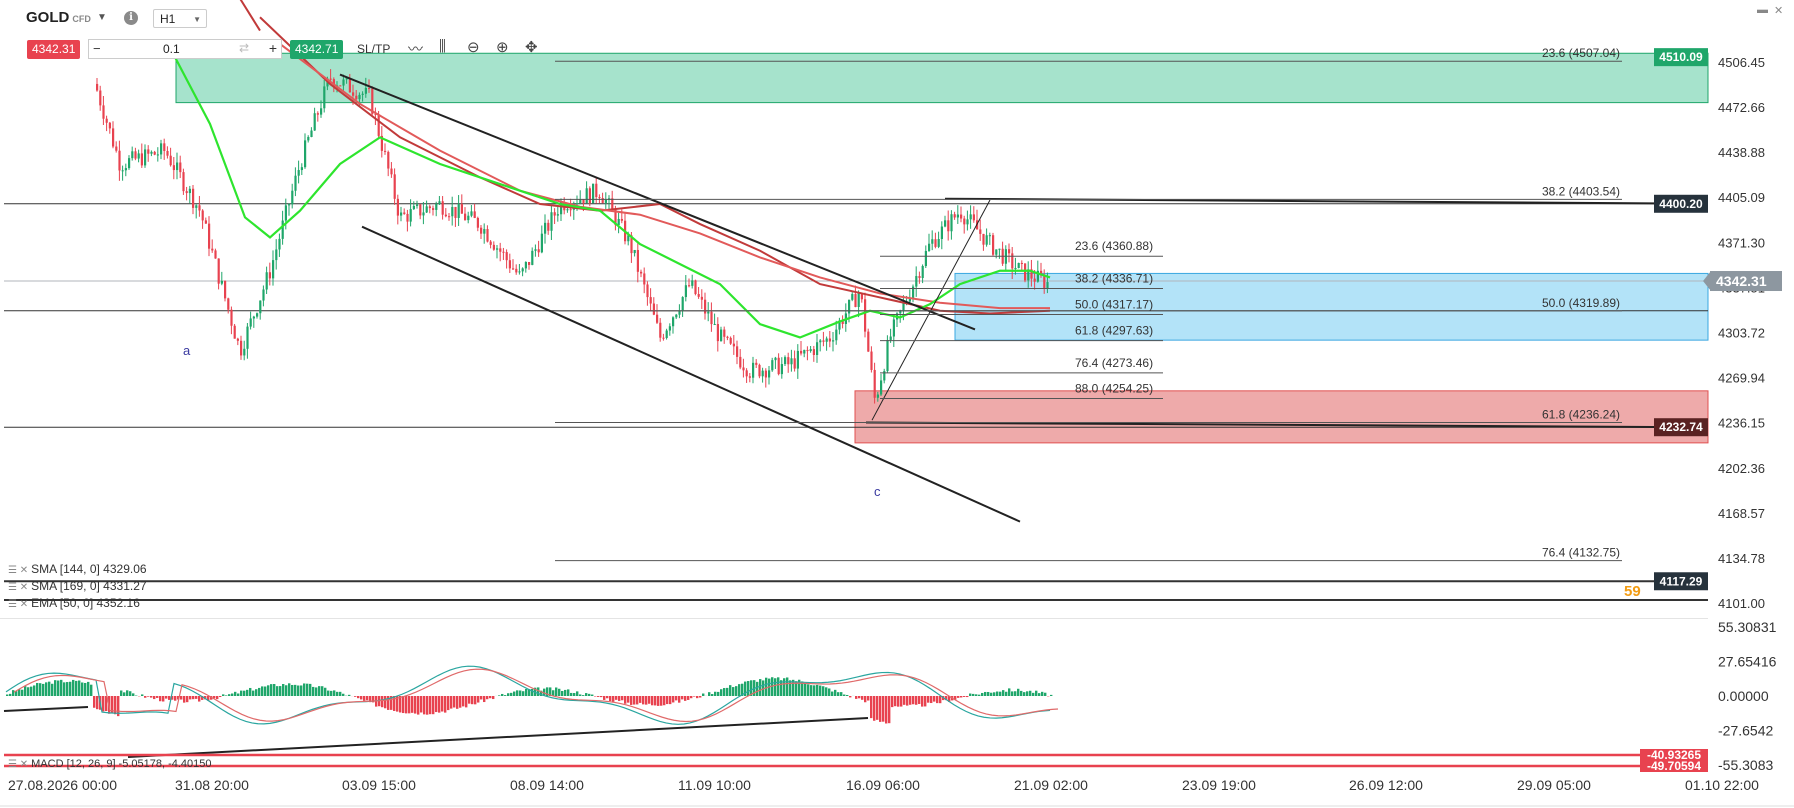 Image resolution: width=1794 pixels, height=808 pixels. Describe the element at coordinates (18, 587) in the screenshot. I see `settings-icon: ☰ ✕` at that location.